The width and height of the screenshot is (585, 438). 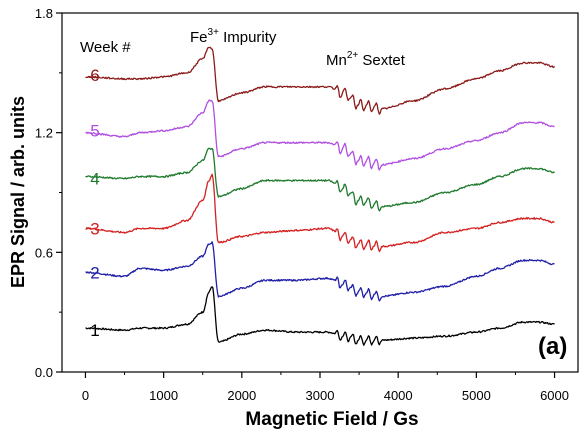 What do you see at coordinates (94, 75) in the screenshot?
I see `week-label-6: 6` at bounding box center [94, 75].